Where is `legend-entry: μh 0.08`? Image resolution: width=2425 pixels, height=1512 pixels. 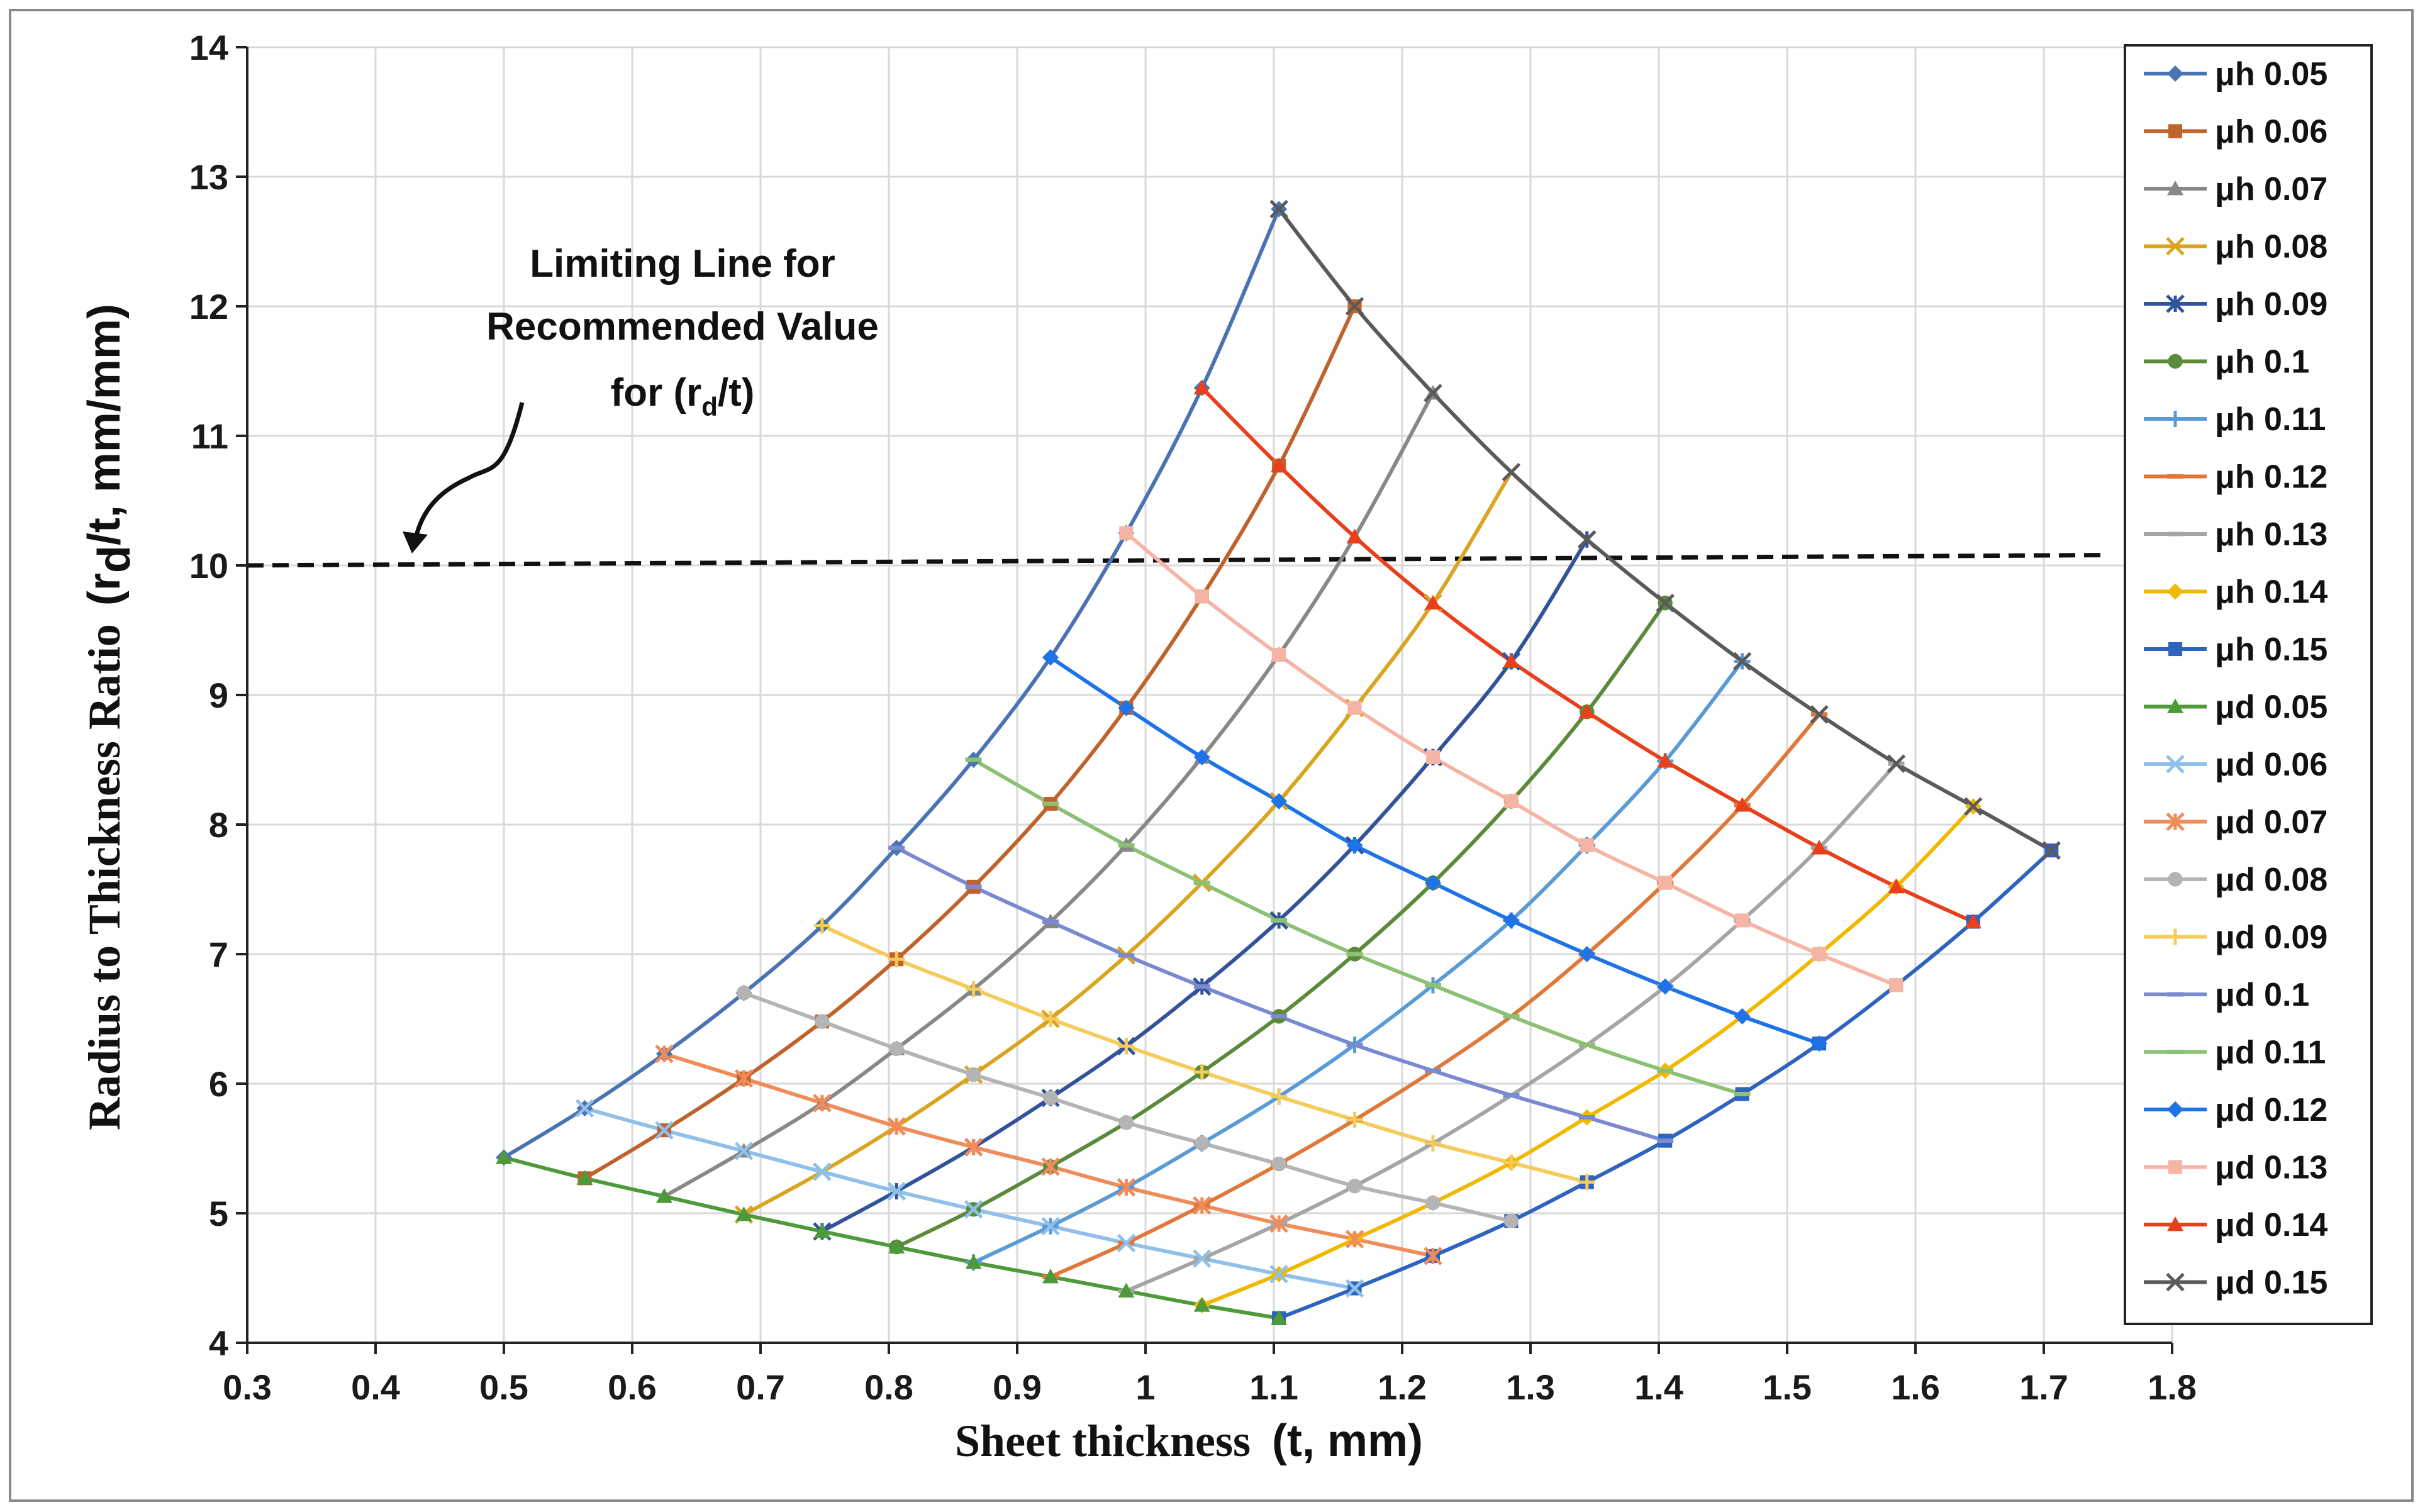
legend-entry: μh 0.08 is located at coordinates (2271, 247).